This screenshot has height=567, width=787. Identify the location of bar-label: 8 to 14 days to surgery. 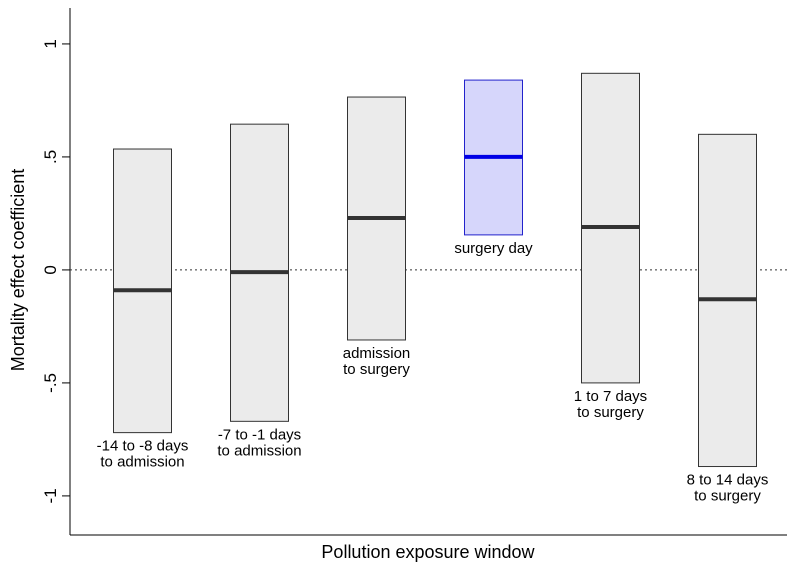
(728, 488).